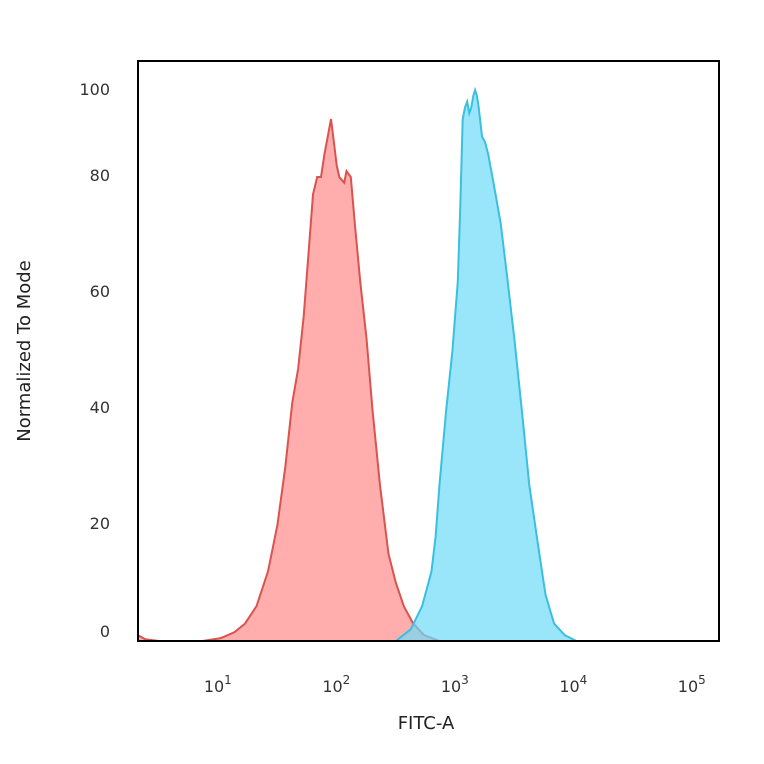  I want to click on y-tick-label: 100, so click(94, 89).